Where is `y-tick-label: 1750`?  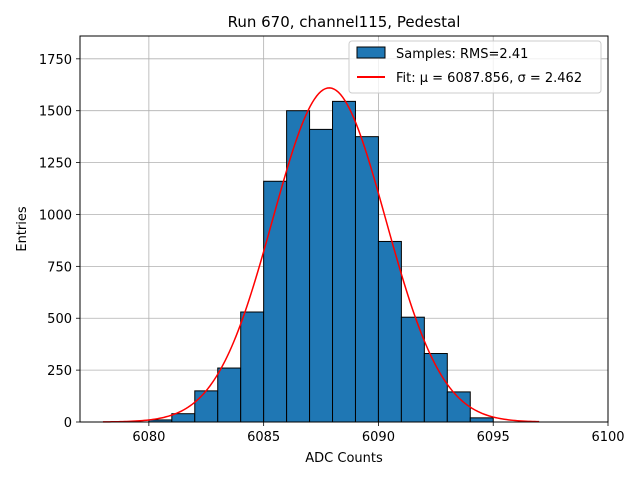
y-tick-label: 1750 is located at coordinates (55, 60).